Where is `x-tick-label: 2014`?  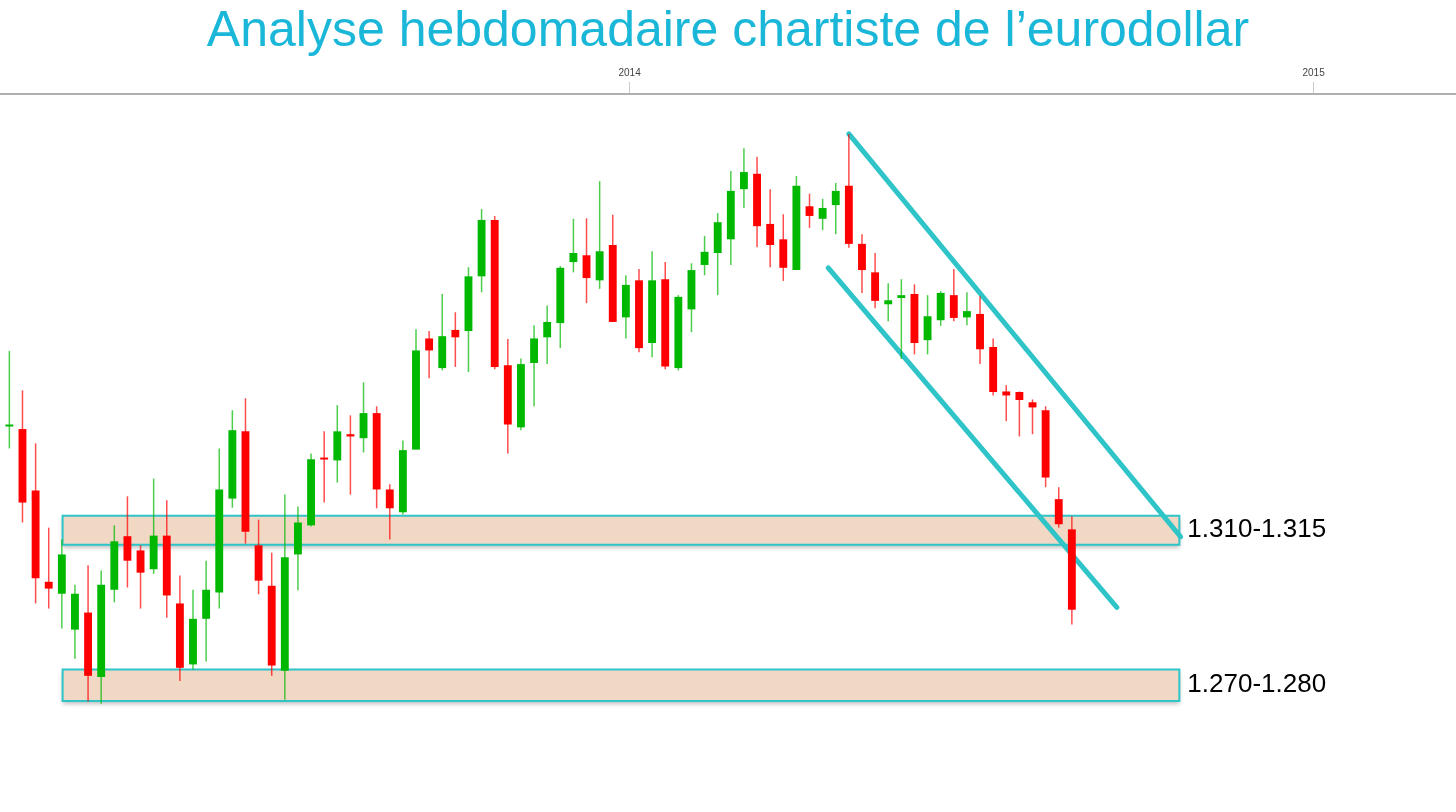 x-tick-label: 2014 is located at coordinates (630, 72).